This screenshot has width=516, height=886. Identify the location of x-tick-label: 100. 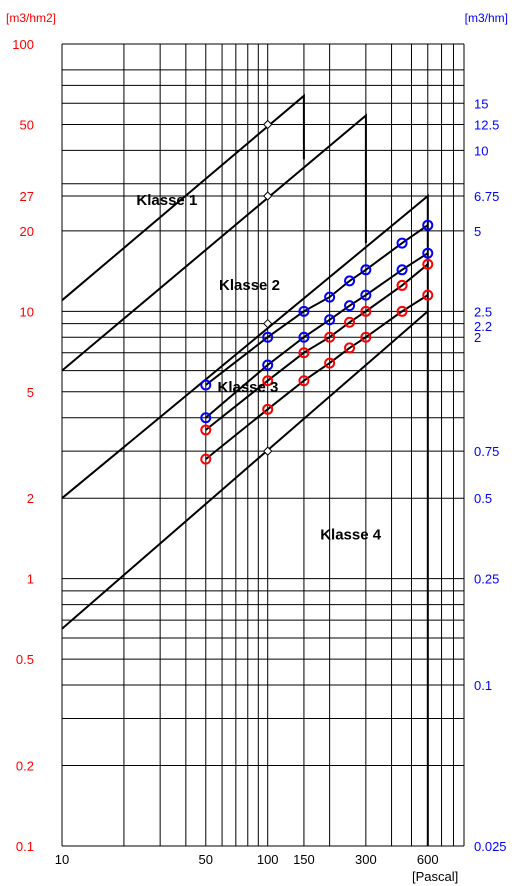
(268, 859).